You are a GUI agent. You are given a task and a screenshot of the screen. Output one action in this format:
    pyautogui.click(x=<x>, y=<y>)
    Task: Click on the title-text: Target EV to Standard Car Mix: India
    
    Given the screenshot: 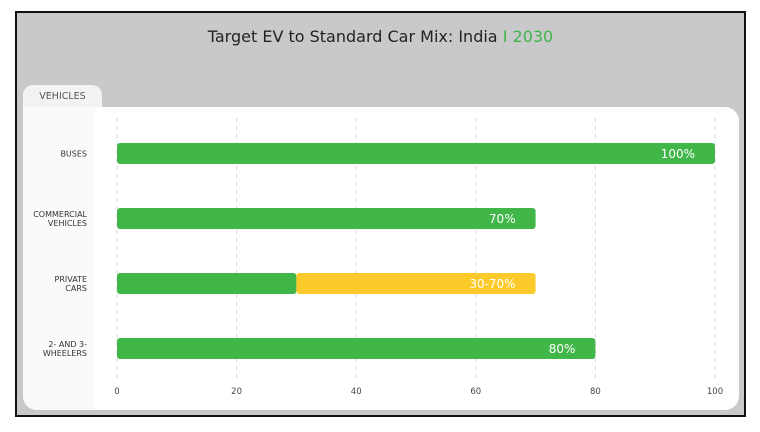 What is the action you would take?
    pyautogui.click(x=352, y=36)
    